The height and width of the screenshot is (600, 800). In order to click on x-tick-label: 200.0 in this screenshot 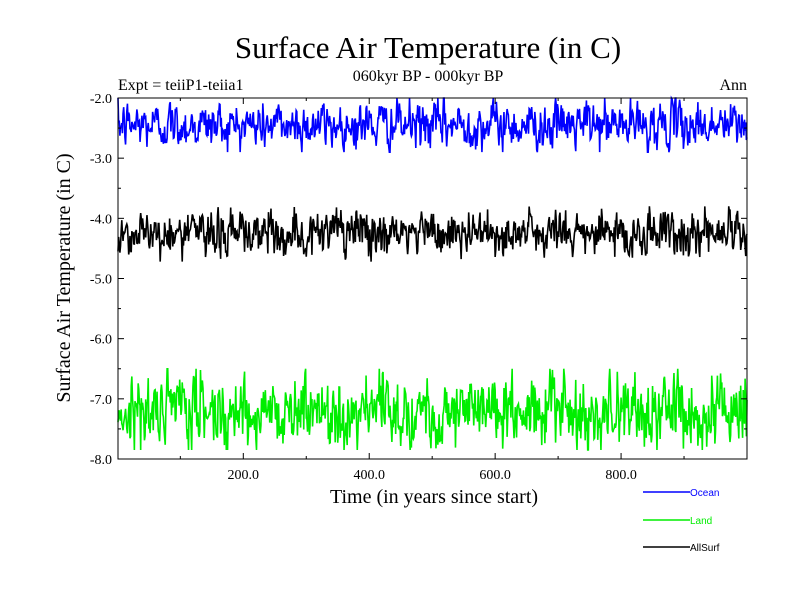, I will do `click(244, 475)`.